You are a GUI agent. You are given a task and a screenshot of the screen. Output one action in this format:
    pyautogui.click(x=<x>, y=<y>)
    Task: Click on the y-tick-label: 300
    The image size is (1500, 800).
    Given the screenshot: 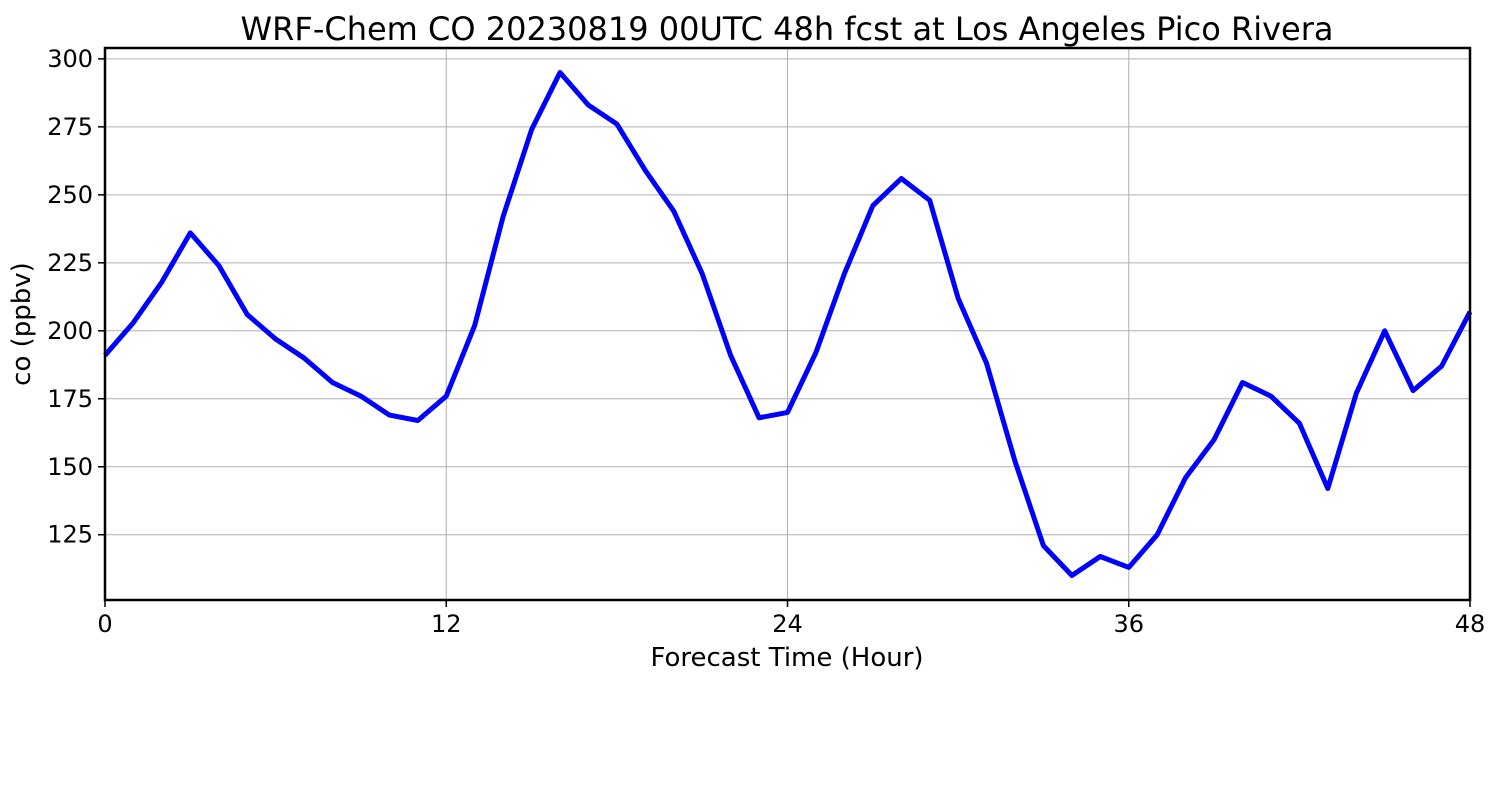 What is the action you would take?
    pyautogui.click(x=70, y=59)
    